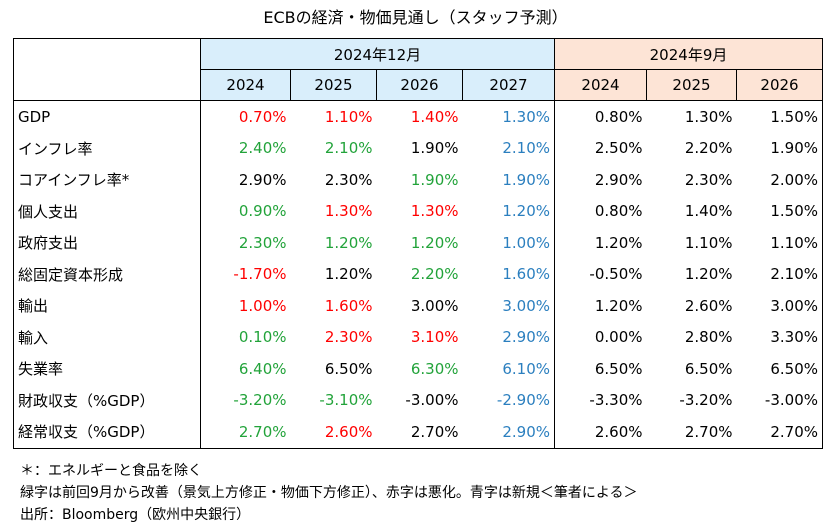 Image resolution: width=831 pixels, height=529 pixels. I want to click on row-label: インフレ率, so click(107, 148).